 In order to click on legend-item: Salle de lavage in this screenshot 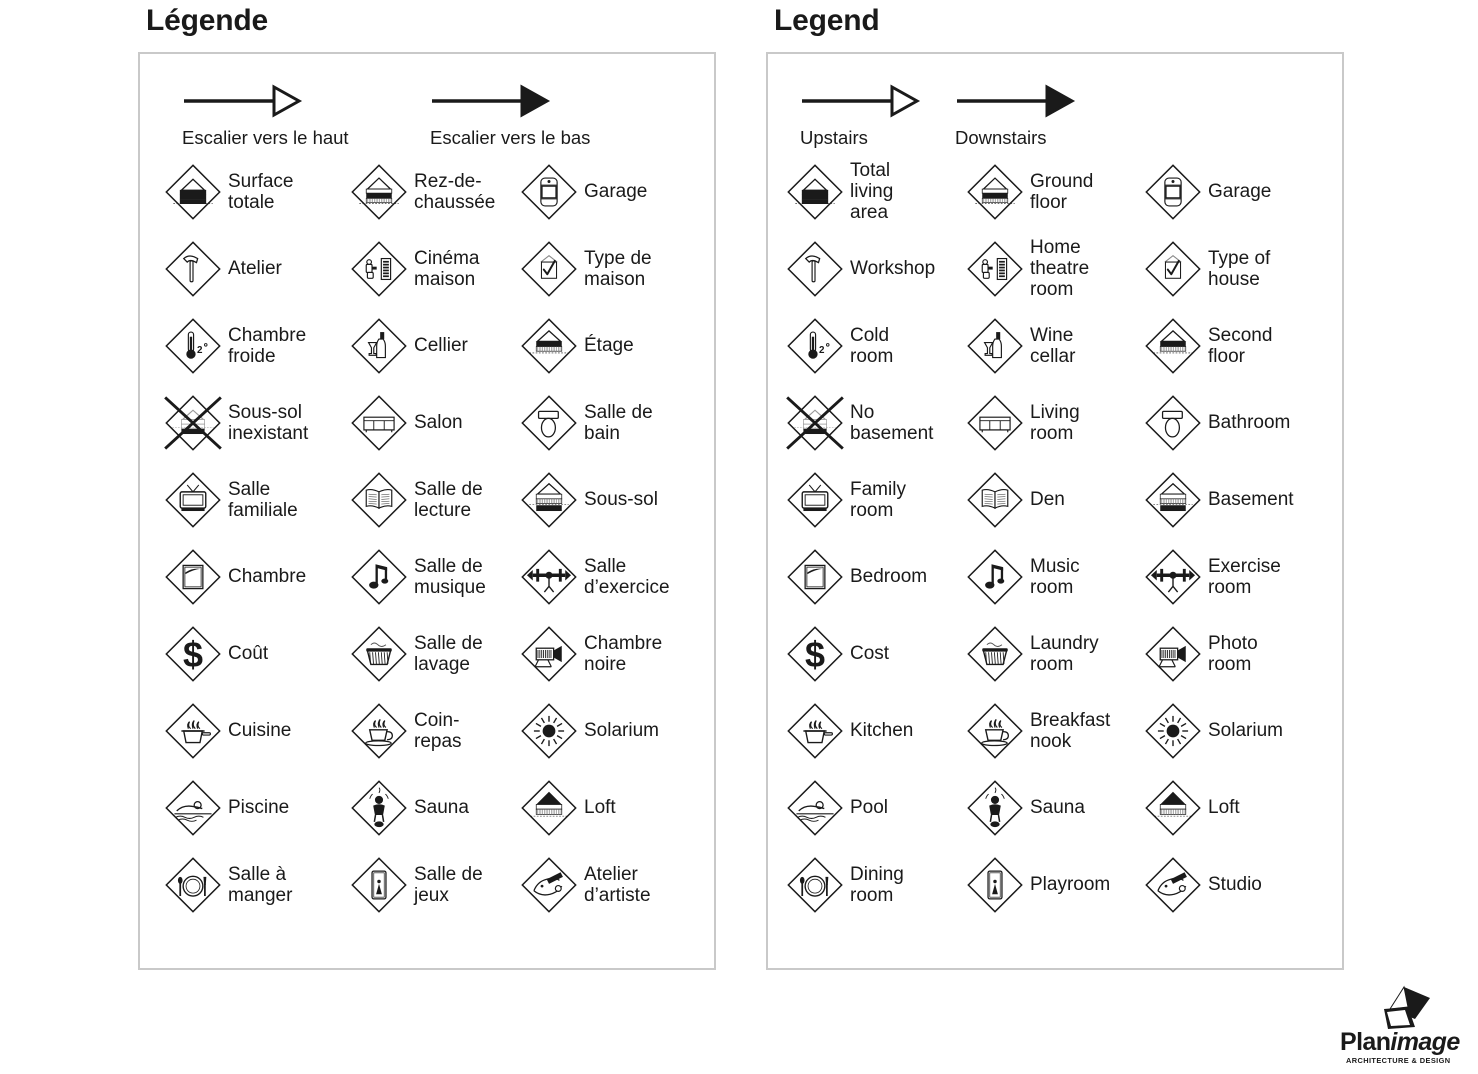, I will do `click(435, 653)`.